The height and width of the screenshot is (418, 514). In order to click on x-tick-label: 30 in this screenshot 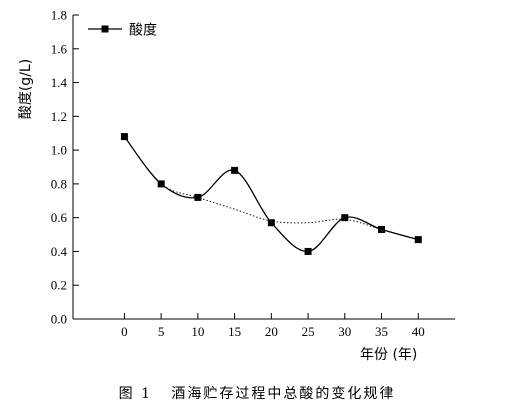, I will do `click(344, 331)`.